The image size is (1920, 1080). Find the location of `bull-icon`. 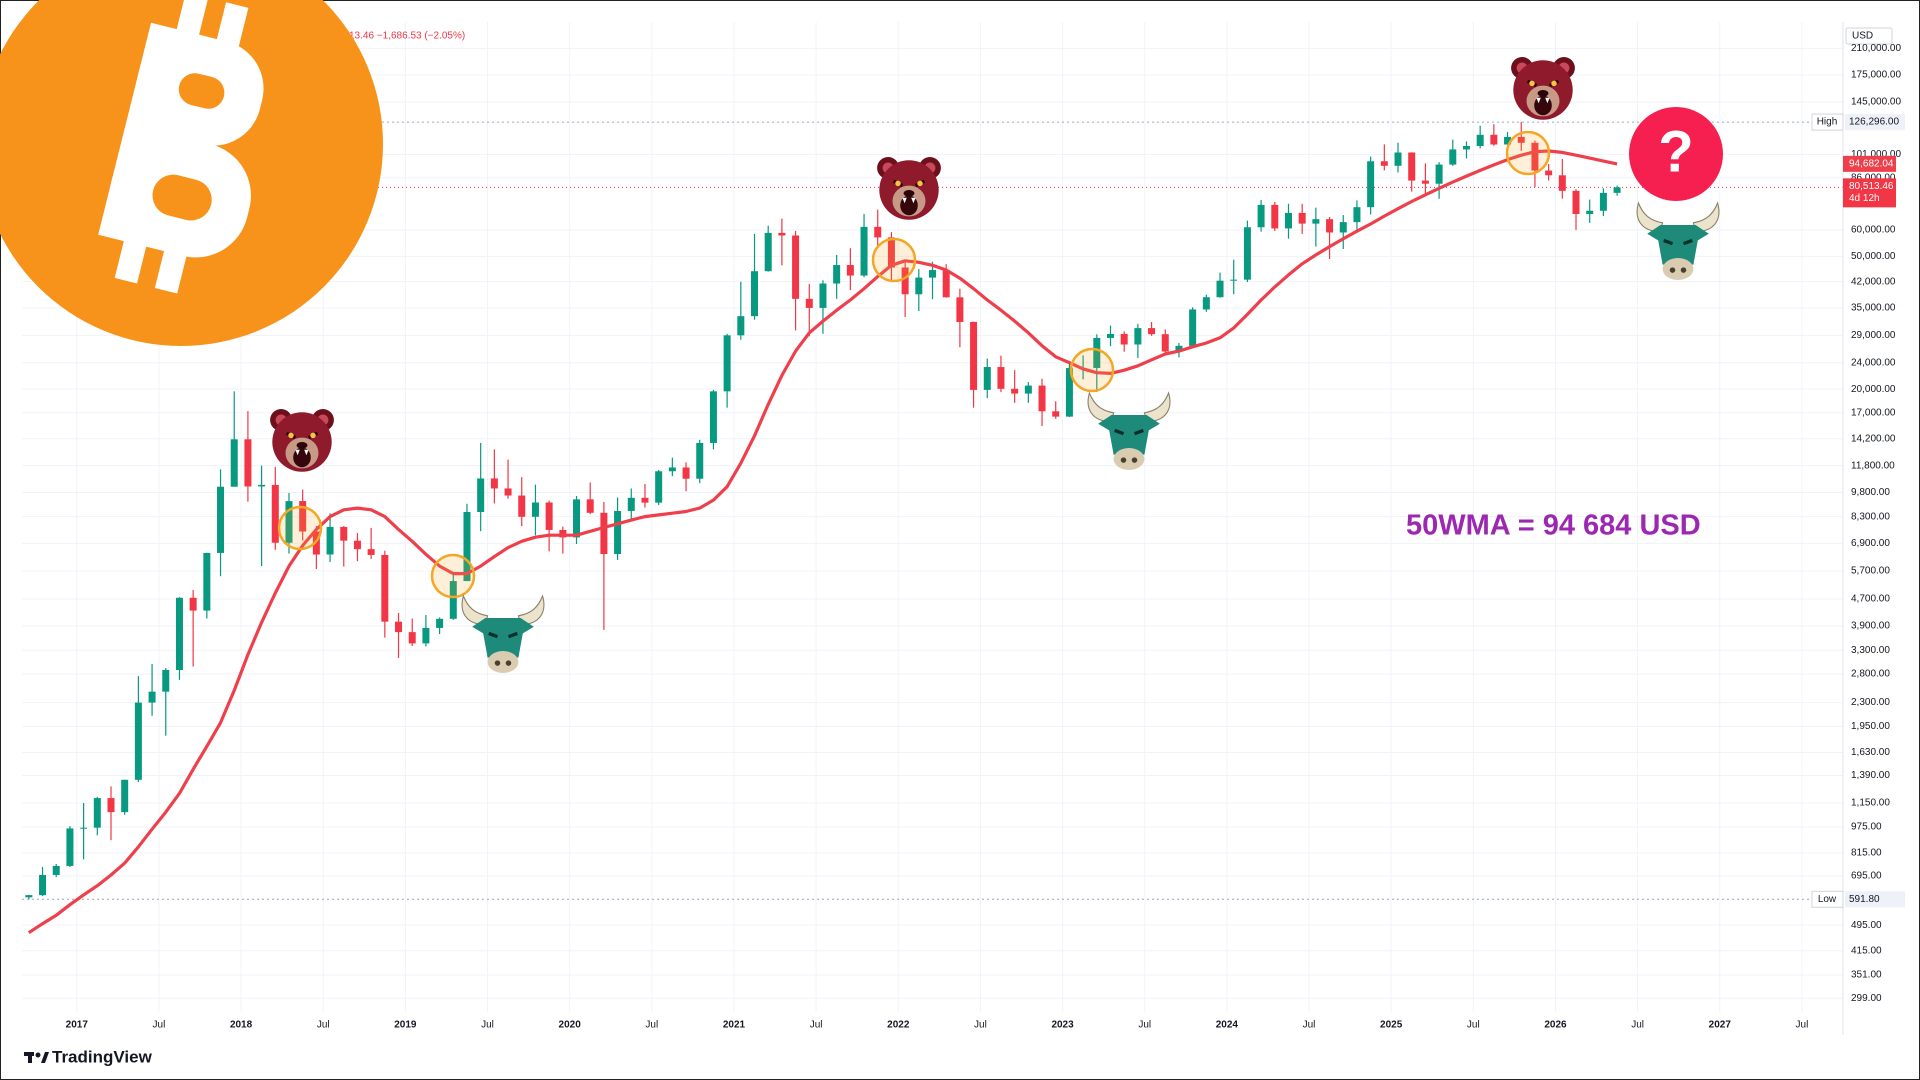

bull-icon is located at coordinates (1678, 241).